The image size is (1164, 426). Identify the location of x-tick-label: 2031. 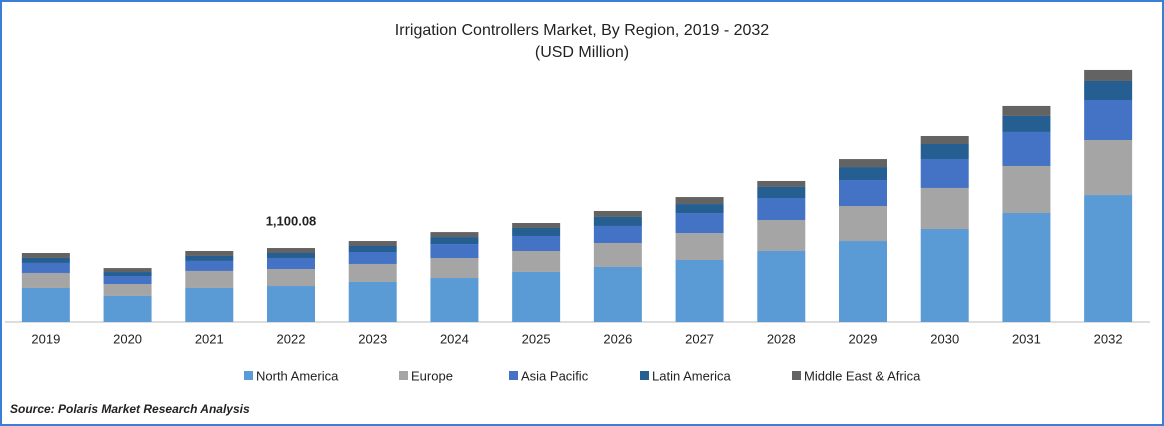
(1026, 338).